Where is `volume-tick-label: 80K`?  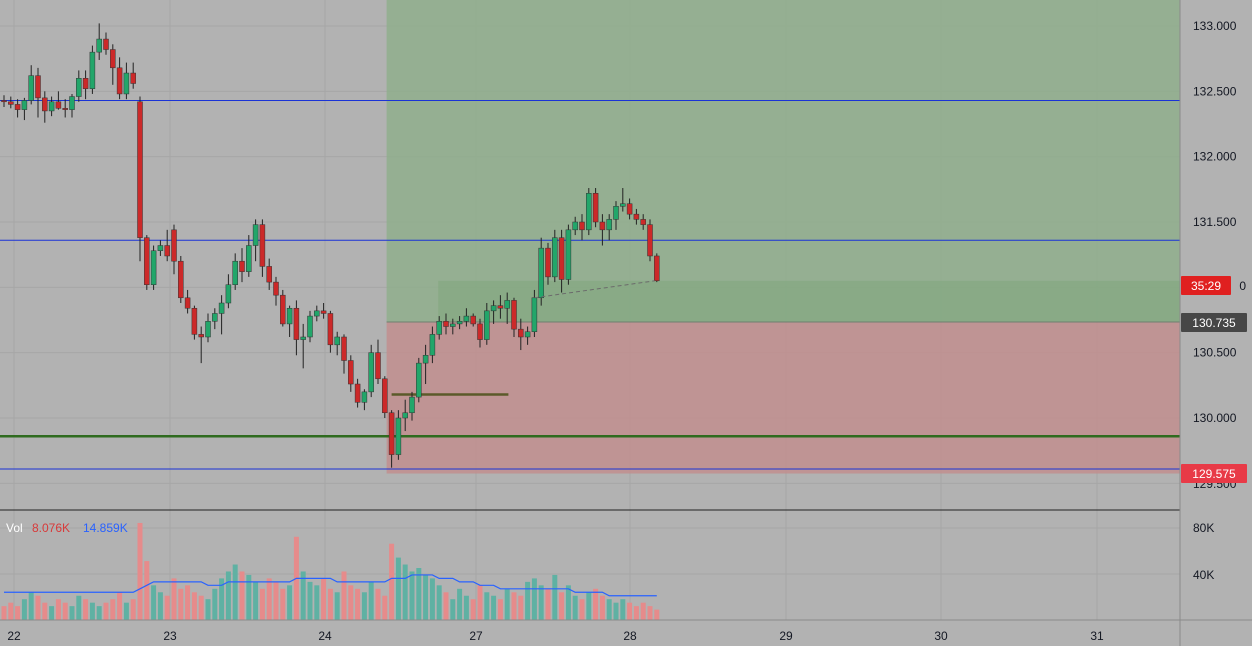 volume-tick-label: 80K is located at coordinates (1203, 528).